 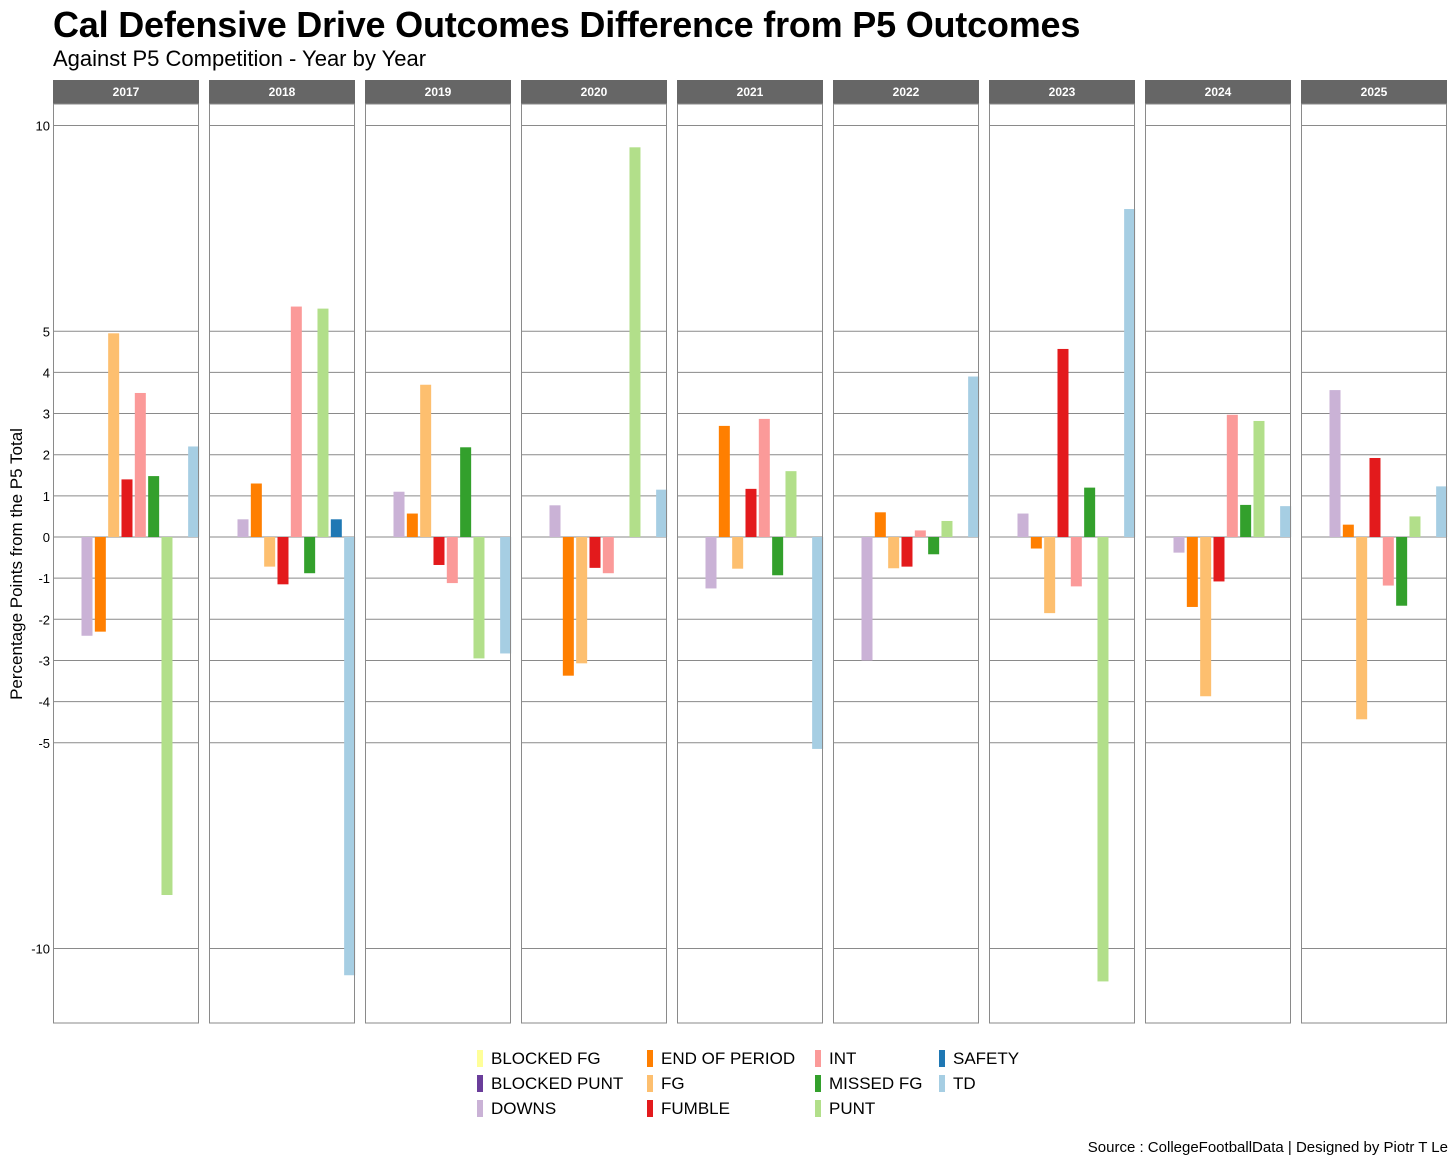 What do you see at coordinates (726, 1108) in the screenshot?
I see `legend-item: FUMBLE` at bounding box center [726, 1108].